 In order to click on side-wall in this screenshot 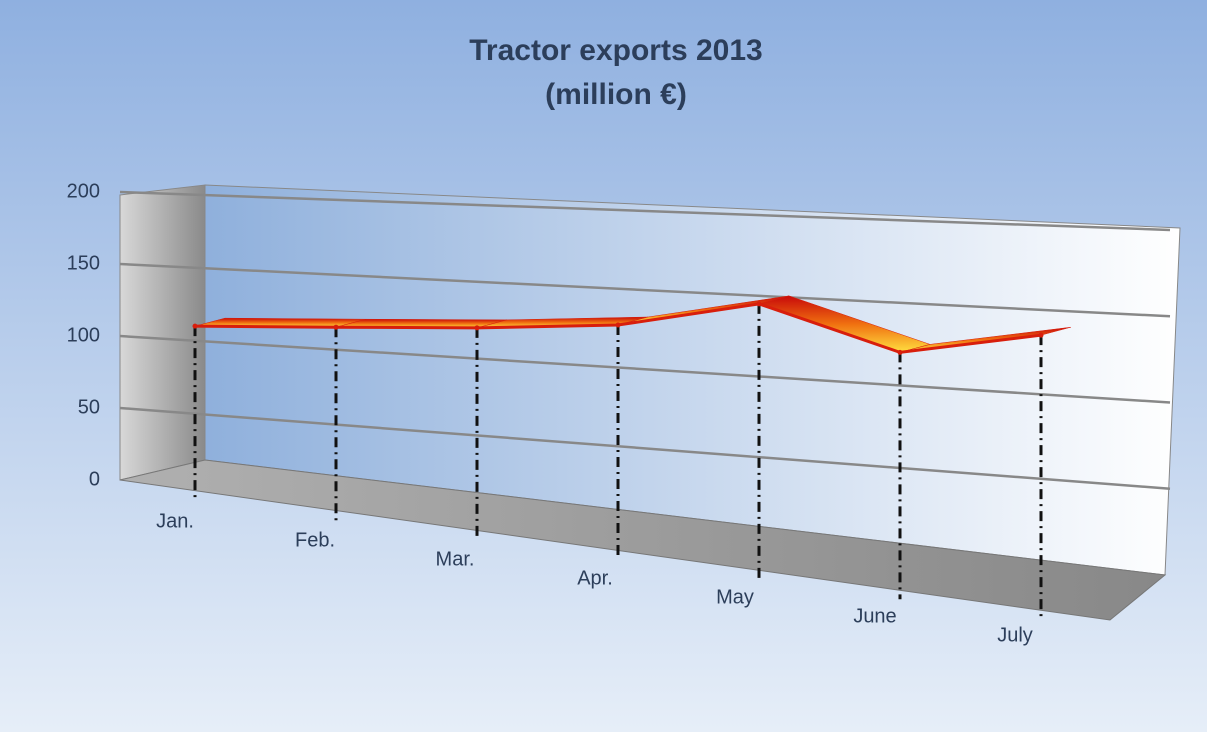, I will do `click(162, 332)`.